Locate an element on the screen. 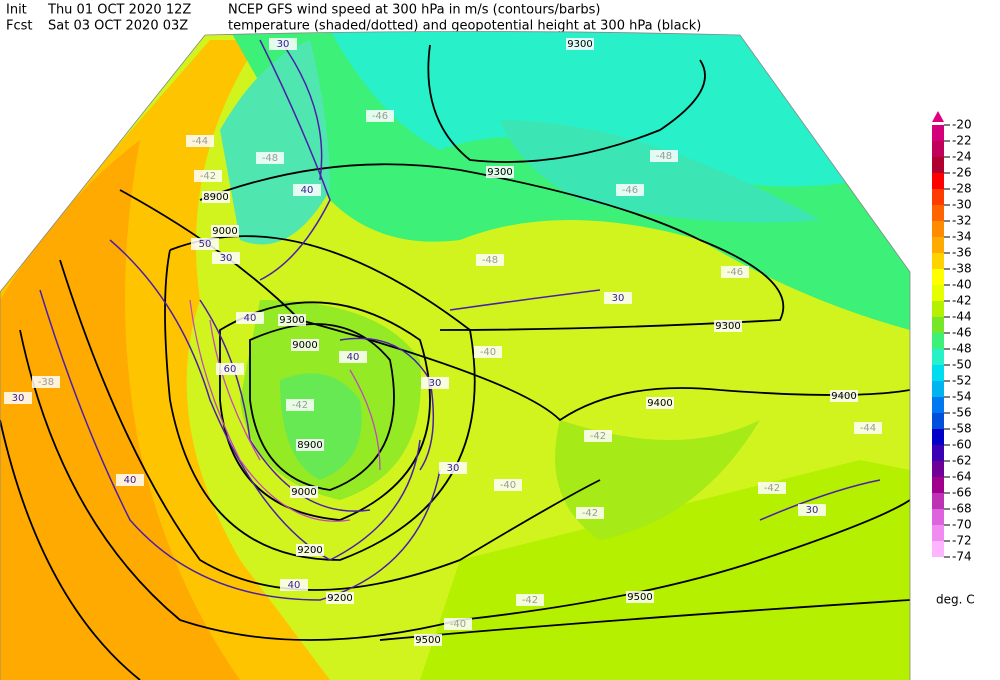 The height and width of the screenshot is (680, 1000). colorbar-label: -44 is located at coordinates (962, 317).